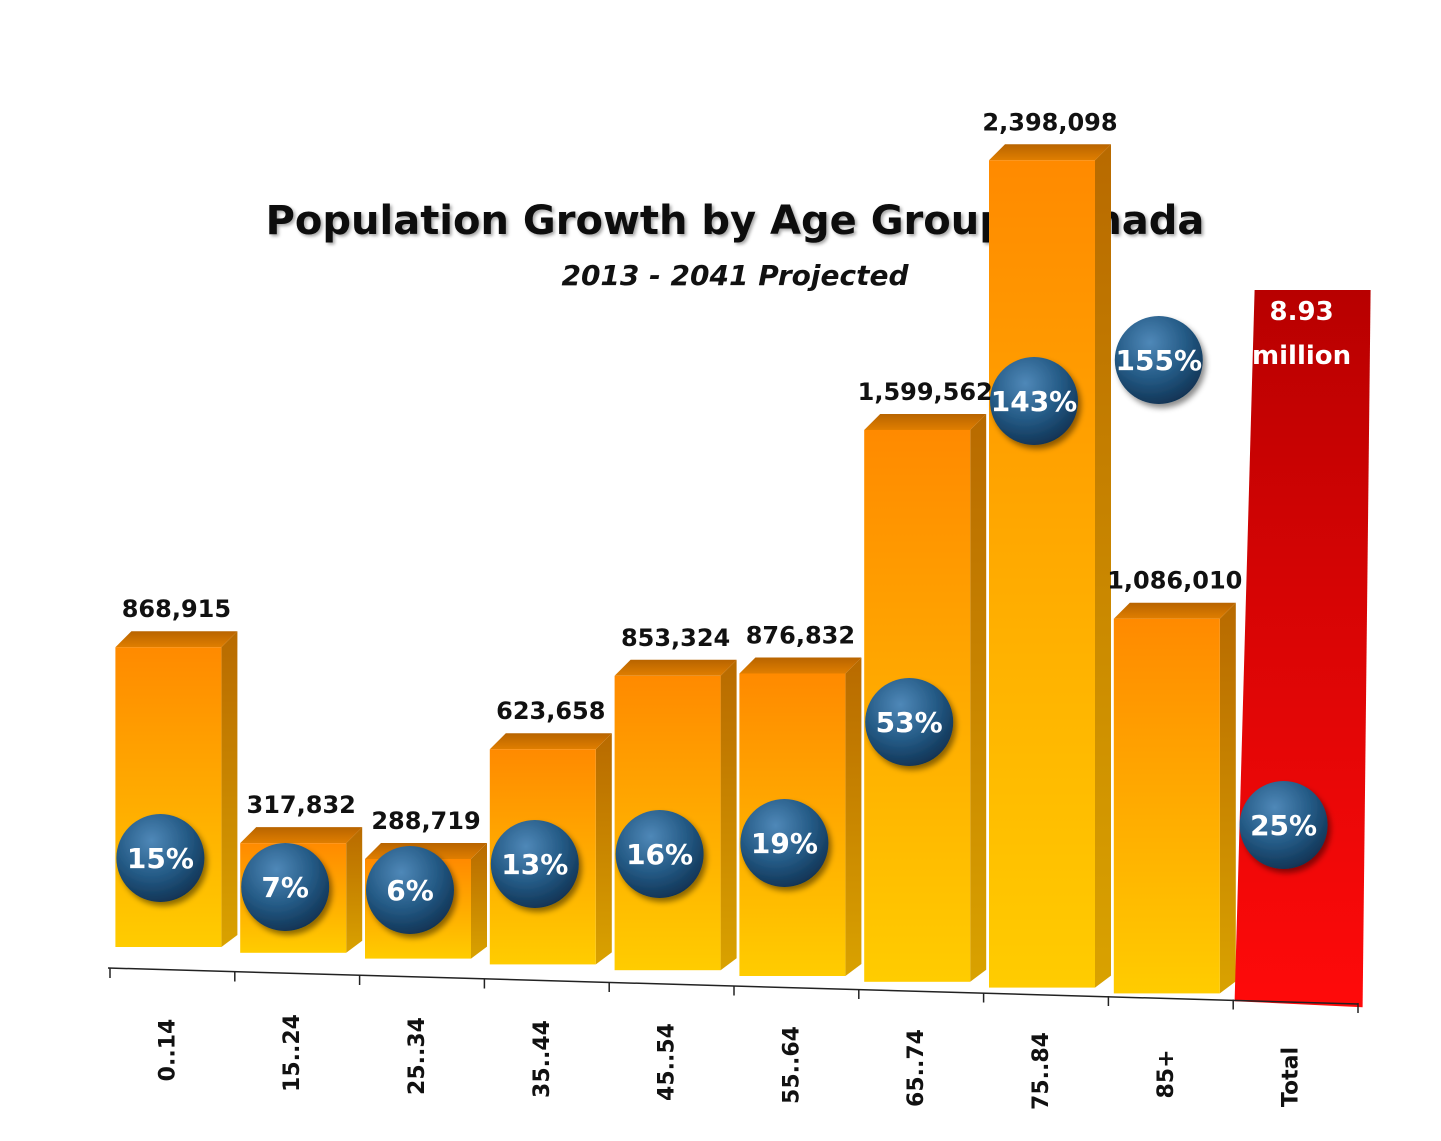 The height and width of the screenshot is (1141, 1441). Describe the element at coordinates (675, 638) in the screenshot. I see `value-label-4: 853,324` at that location.